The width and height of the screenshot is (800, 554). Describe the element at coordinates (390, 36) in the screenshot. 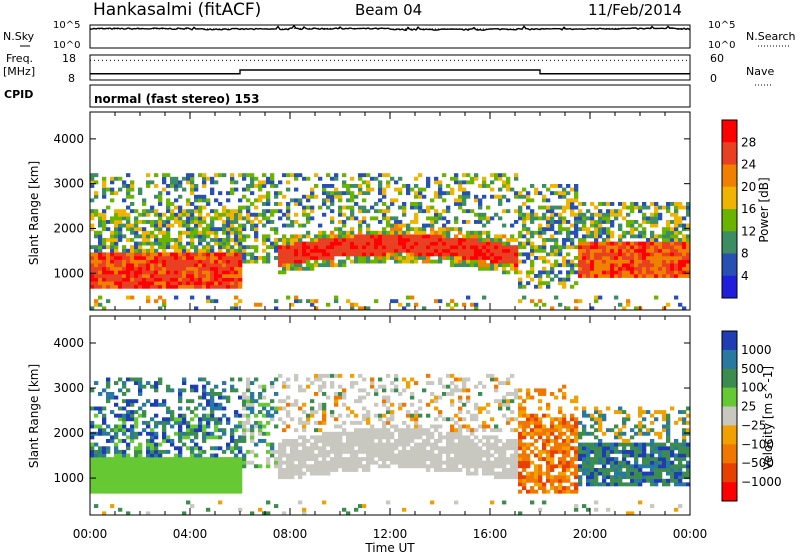

I see `noise-panel-frame` at that location.